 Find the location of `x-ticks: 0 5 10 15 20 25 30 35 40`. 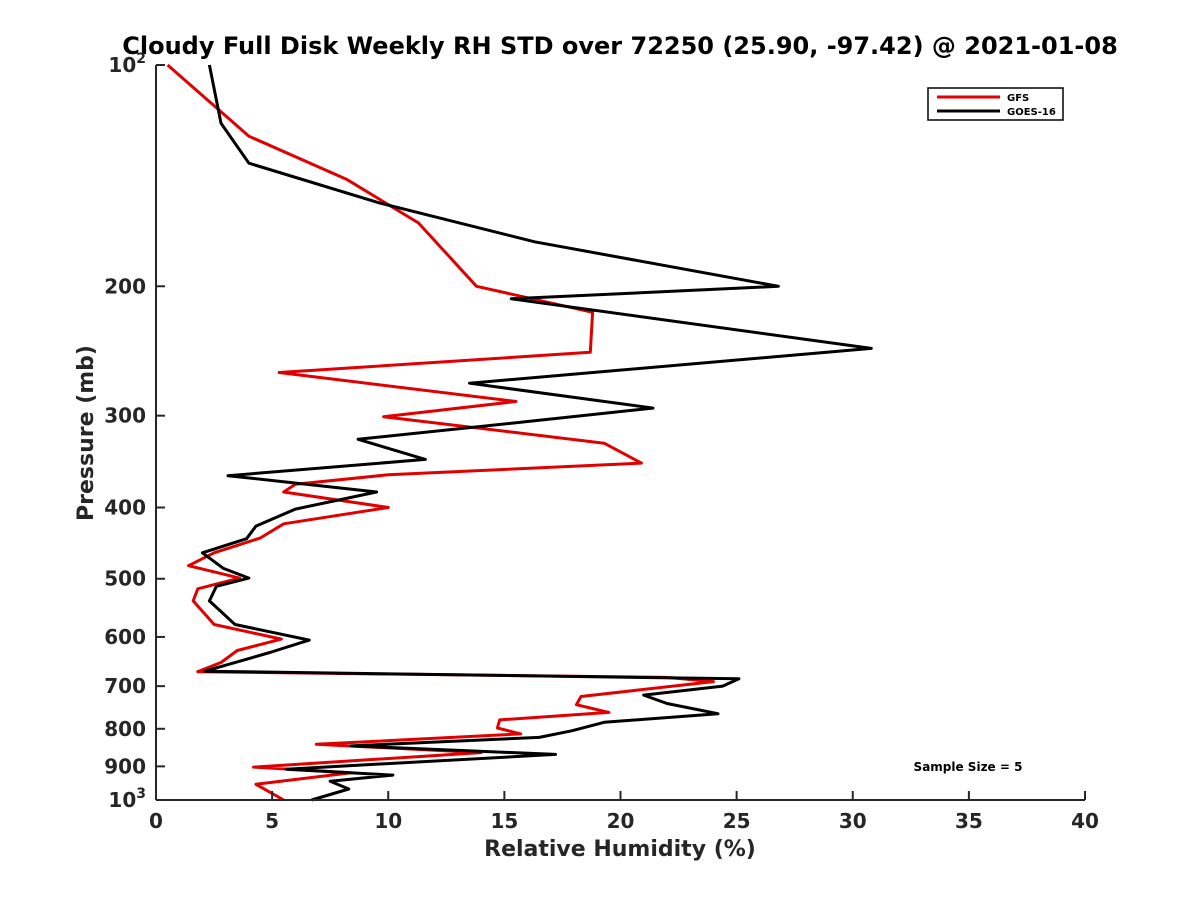

x-ticks: 0 5 10 15 20 25 30 35 40 is located at coordinates (624, 812).